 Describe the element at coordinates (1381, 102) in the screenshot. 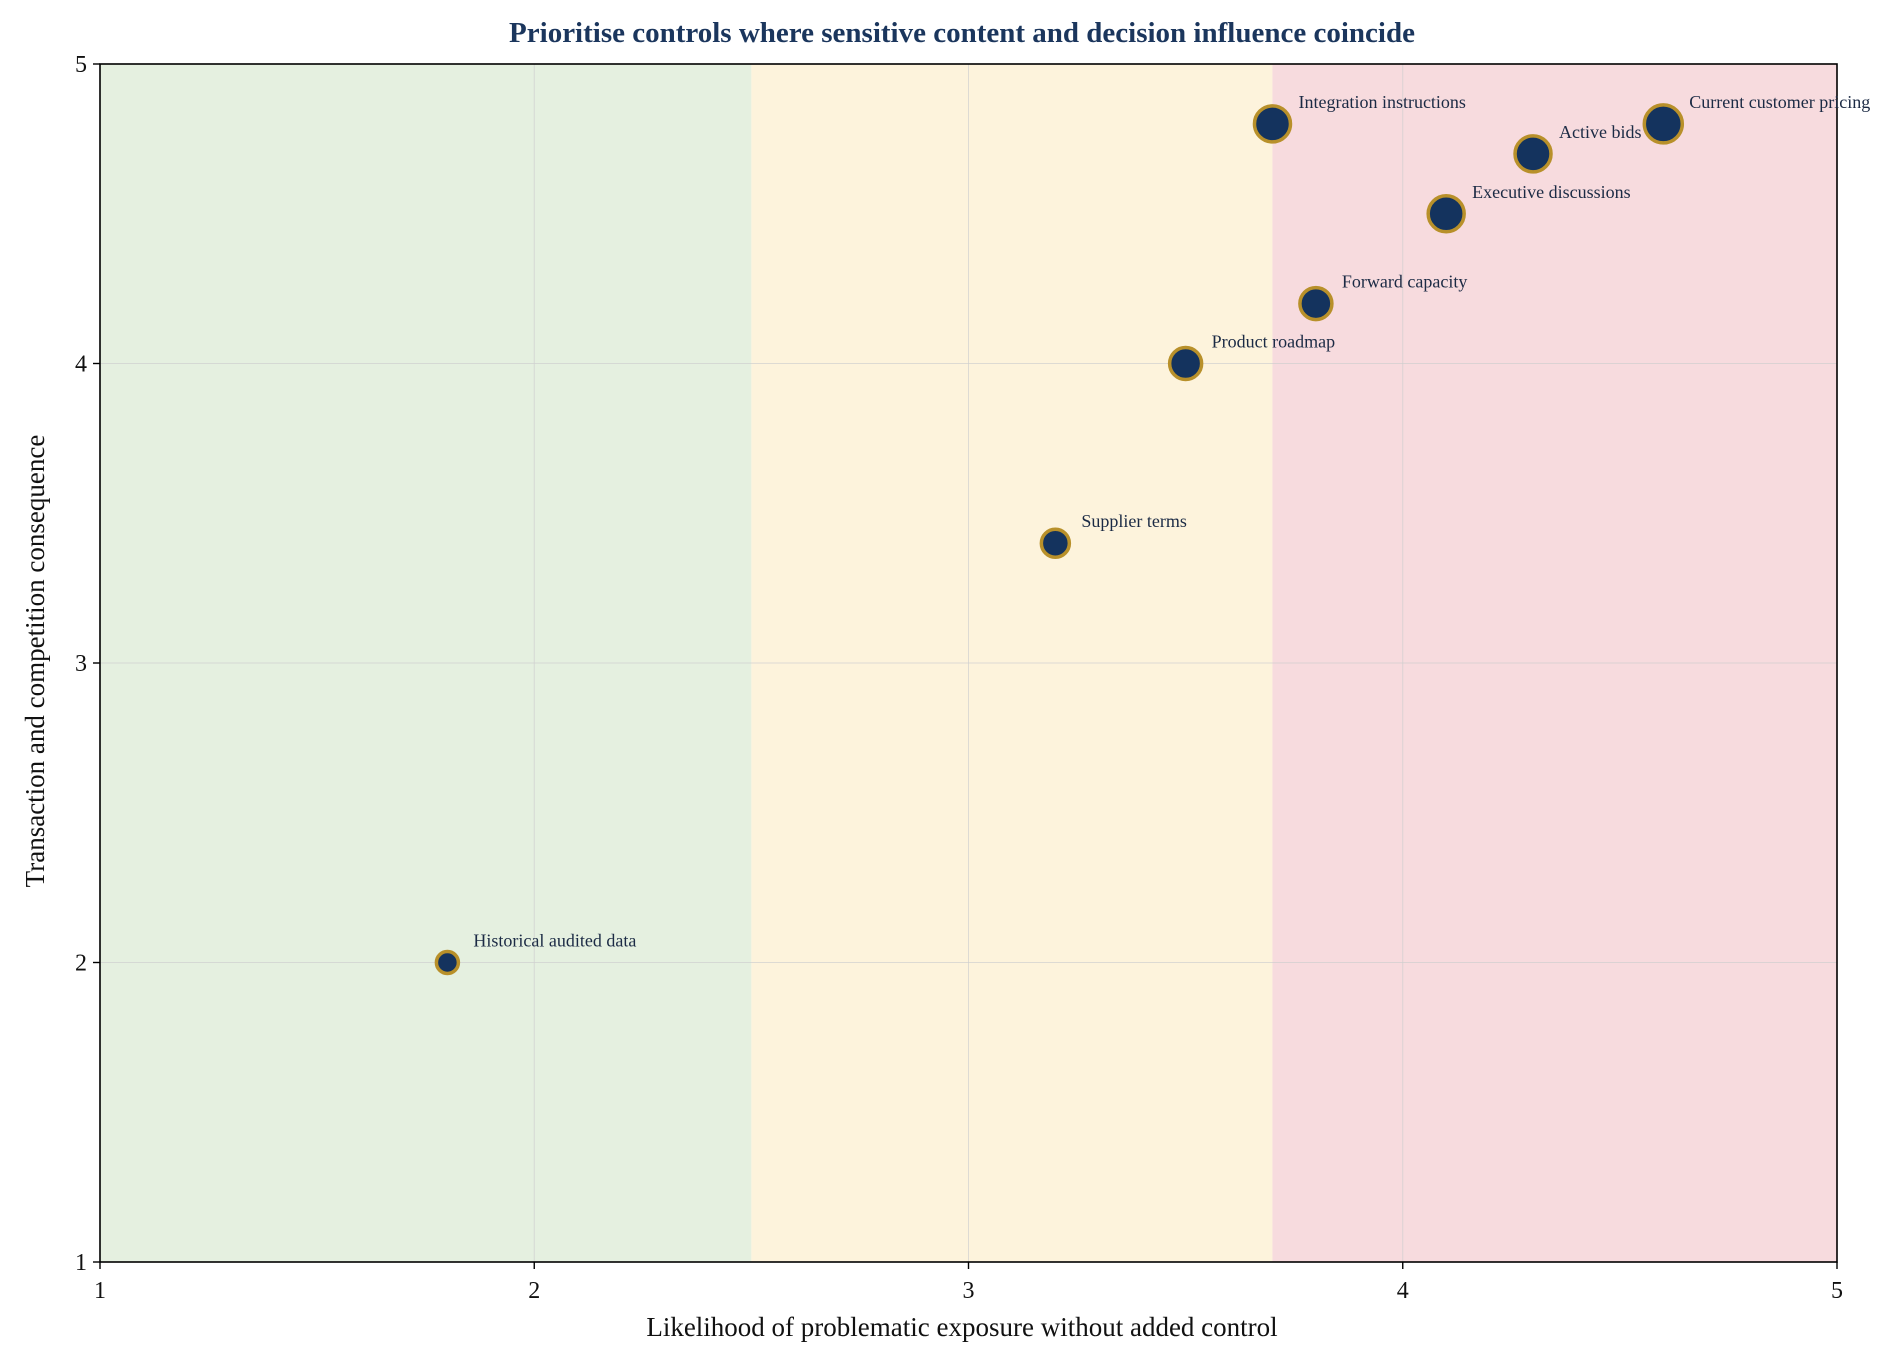

I see `point-label: Integration instructions` at that location.